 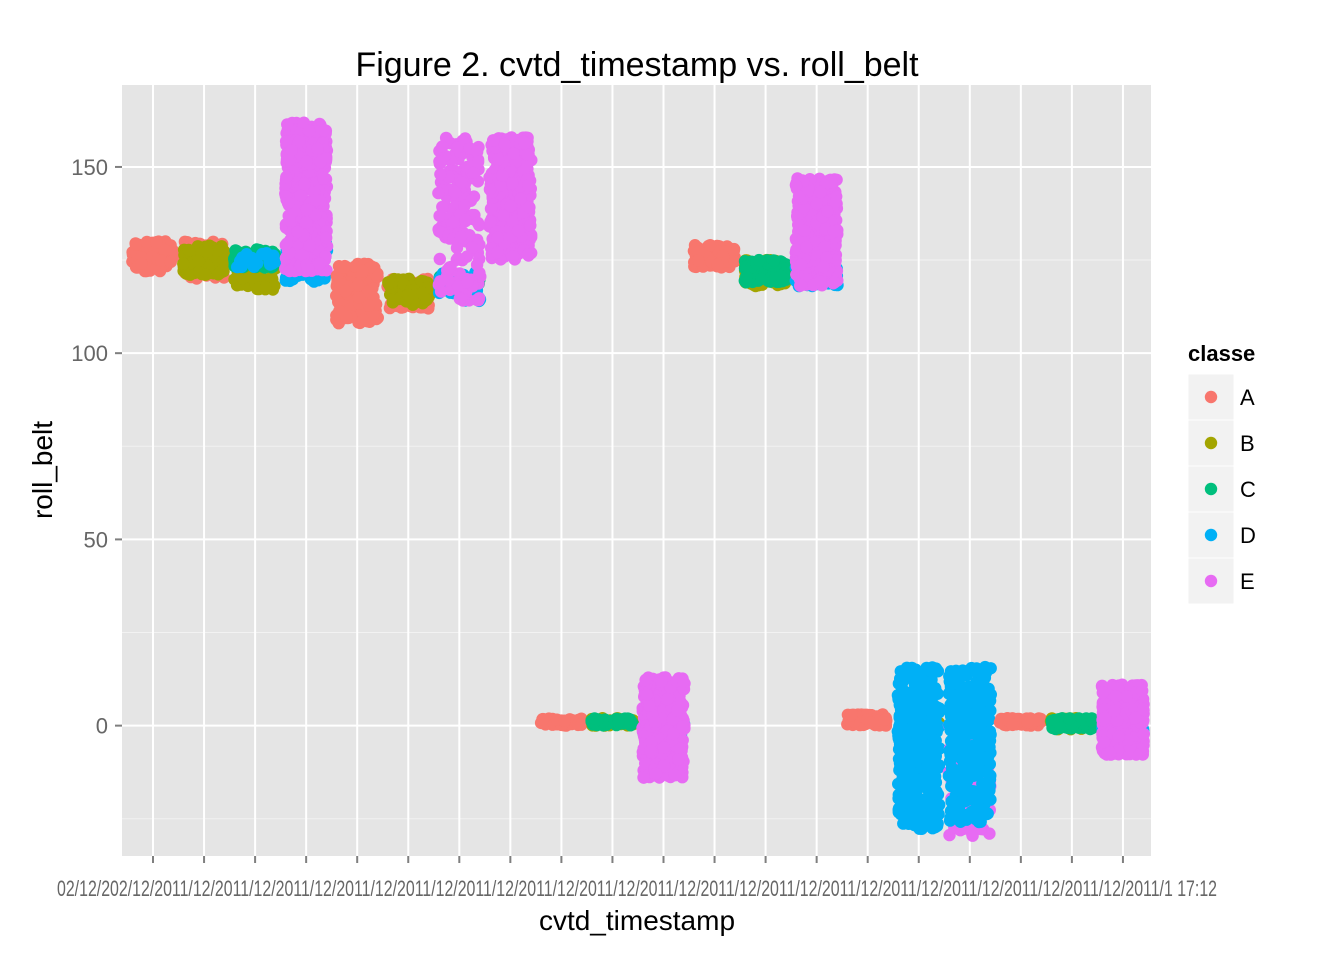 What do you see at coordinates (1248, 489) in the screenshot?
I see `legend-label: C` at bounding box center [1248, 489].